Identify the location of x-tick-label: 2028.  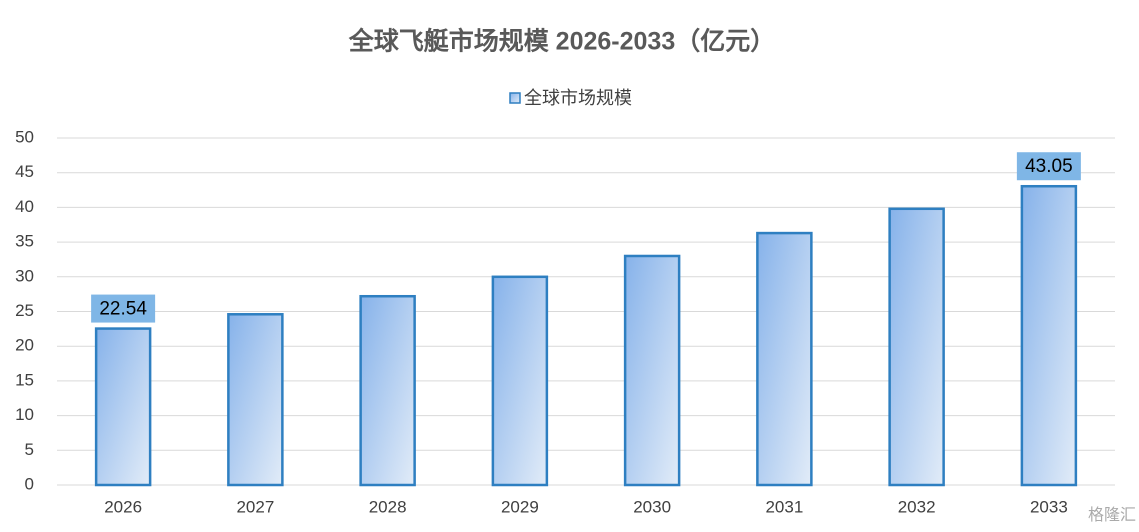
(388, 506).